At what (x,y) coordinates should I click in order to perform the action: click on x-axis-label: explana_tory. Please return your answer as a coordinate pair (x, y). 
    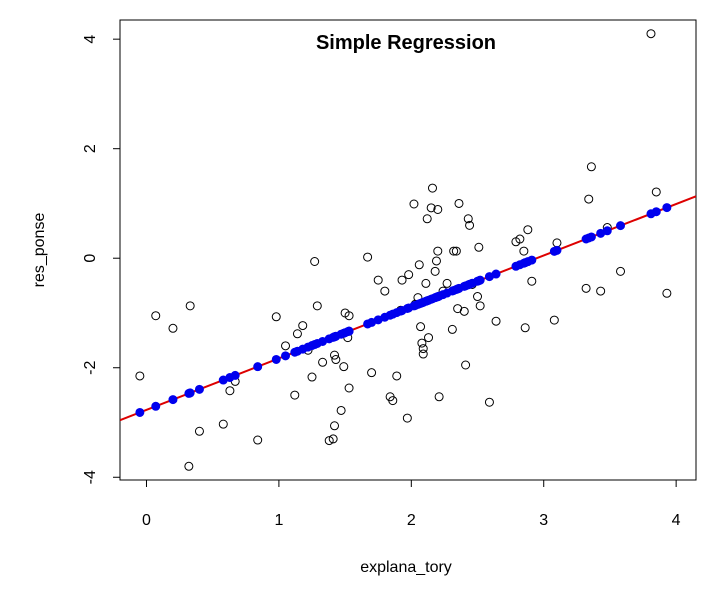
    Looking at the image, I should click on (406, 567).